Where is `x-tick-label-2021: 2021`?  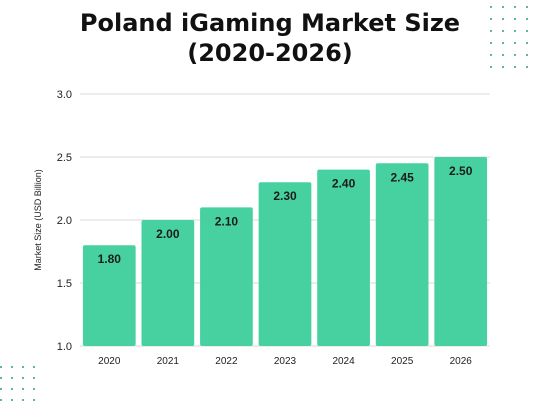
x-tick-label-2021: 2021 is located at coordinates (168, 361).